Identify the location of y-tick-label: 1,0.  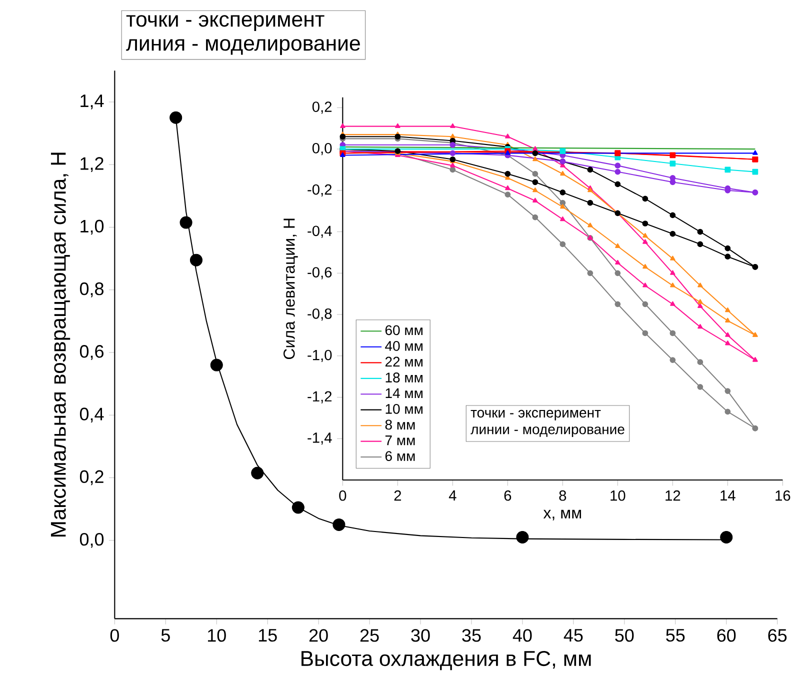
(92, 227).